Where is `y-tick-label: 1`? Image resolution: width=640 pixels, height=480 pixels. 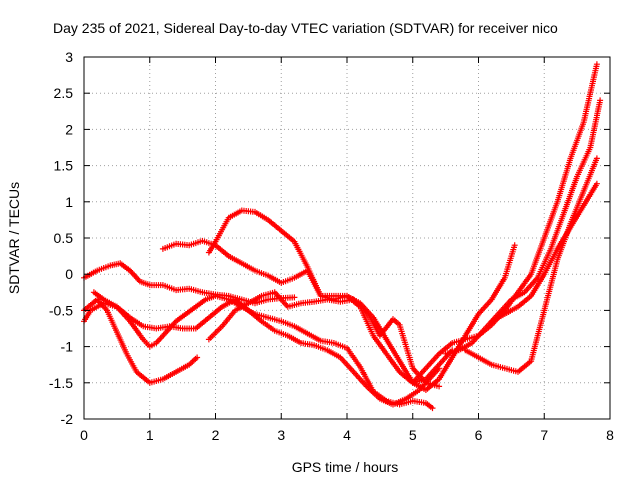 y-tick-label: 1 is located at coordinates (69, 202).